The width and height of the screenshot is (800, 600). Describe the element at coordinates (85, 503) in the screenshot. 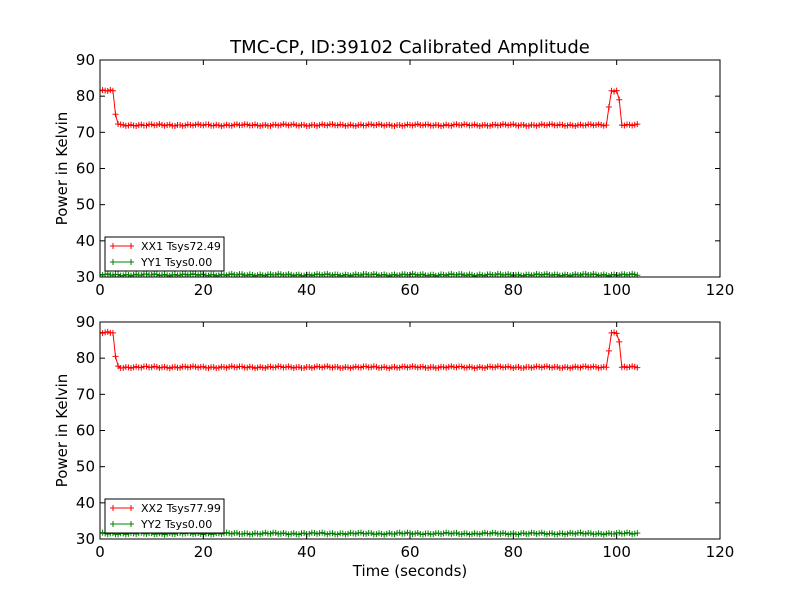

I see `y-tick-label: 40` at that location.